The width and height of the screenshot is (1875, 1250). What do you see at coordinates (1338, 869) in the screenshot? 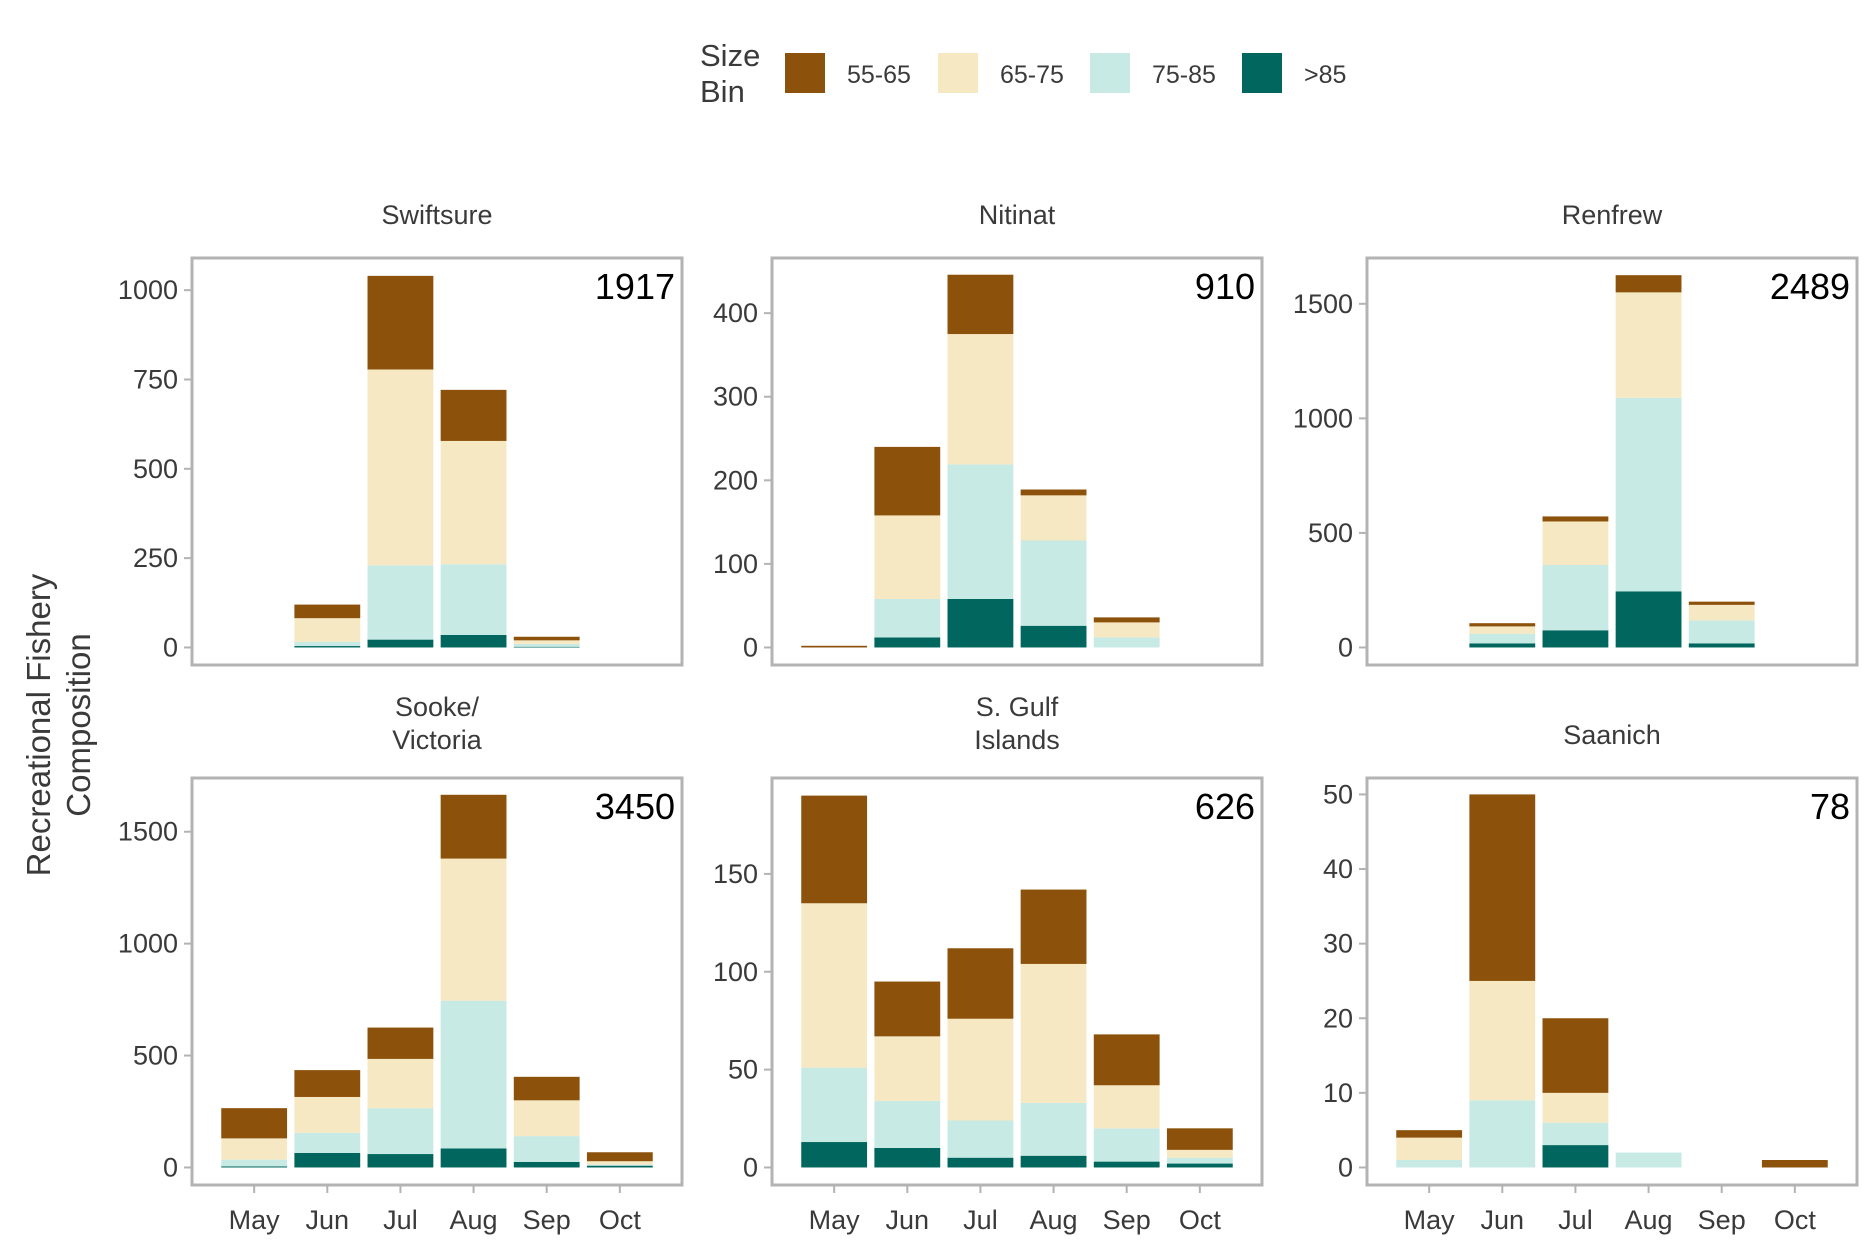
I see `y-tick-label: 40` at bounding box center [1338, 869].